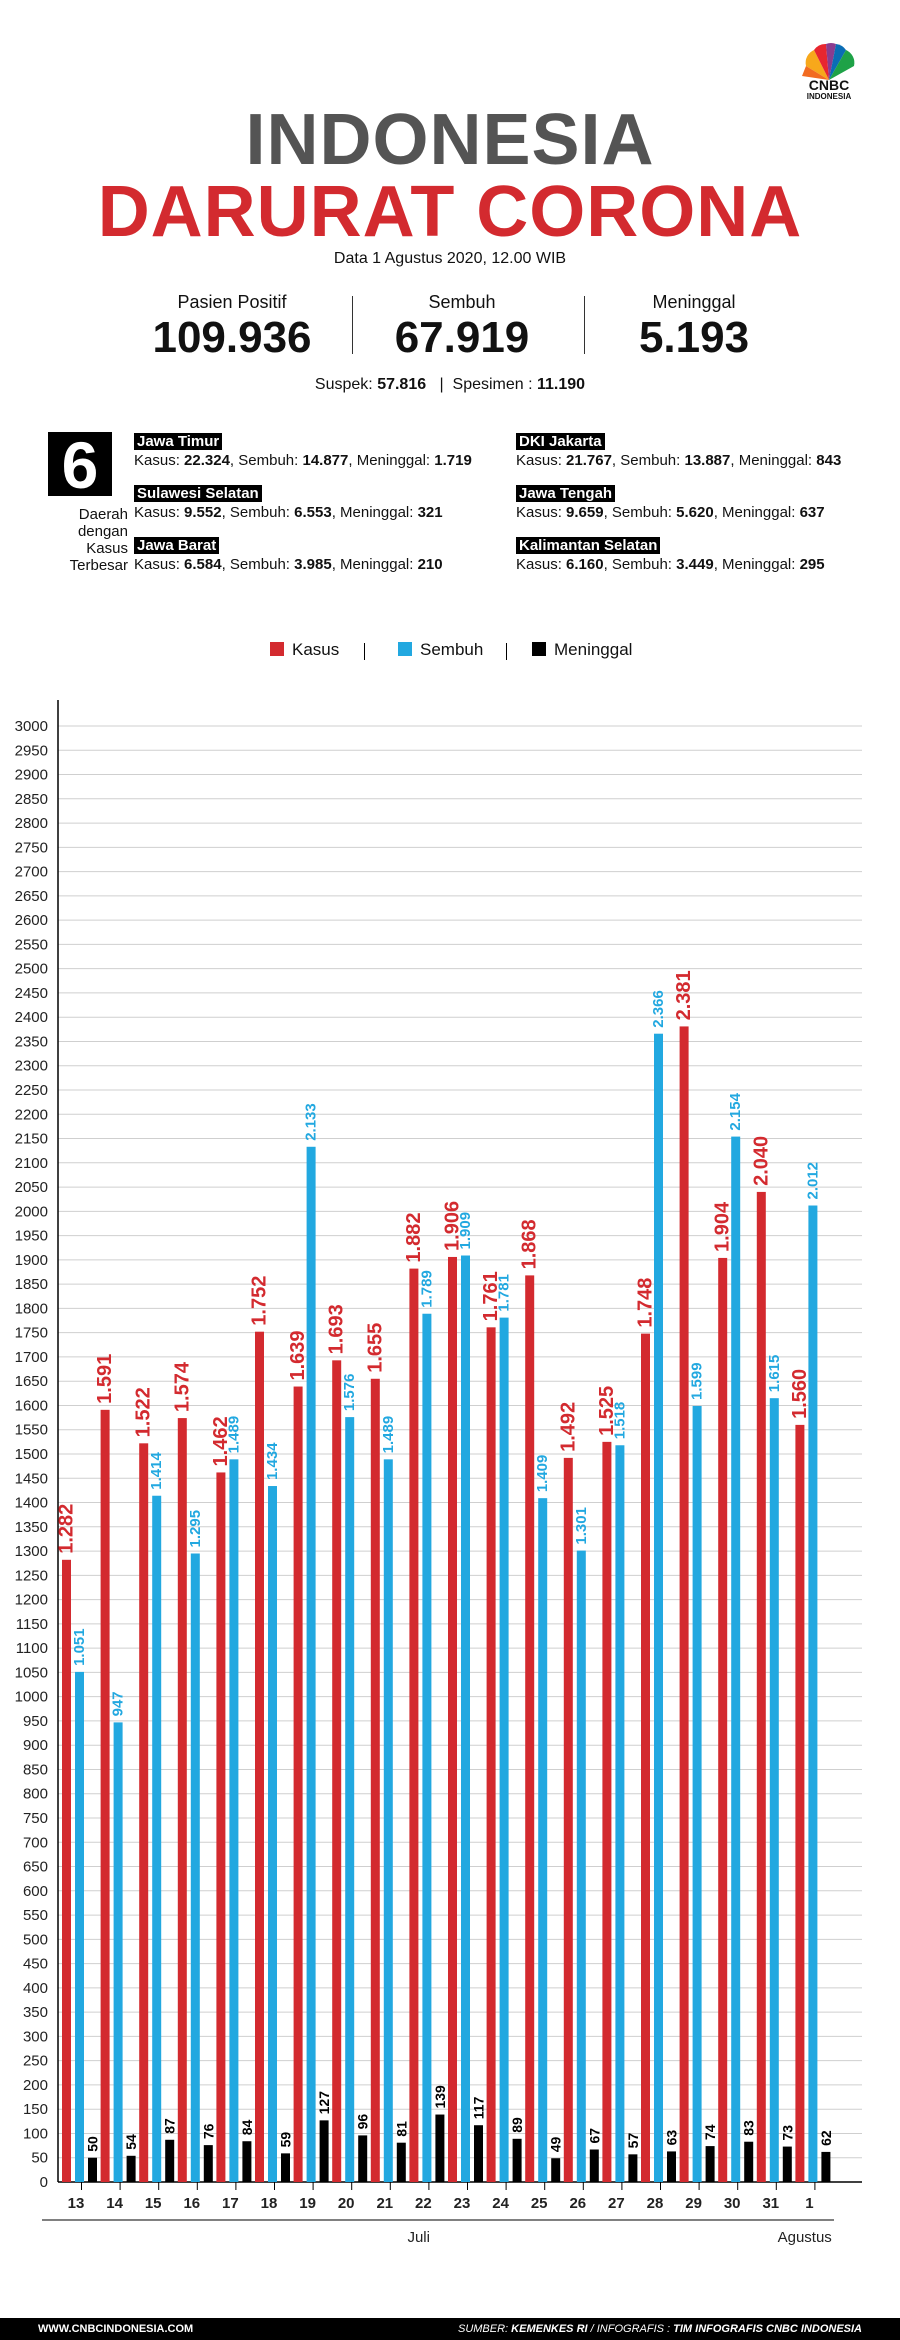 The image size is (900, 2340). I want to click on data-label-sembuh: 1.518, so click(619, 1421).